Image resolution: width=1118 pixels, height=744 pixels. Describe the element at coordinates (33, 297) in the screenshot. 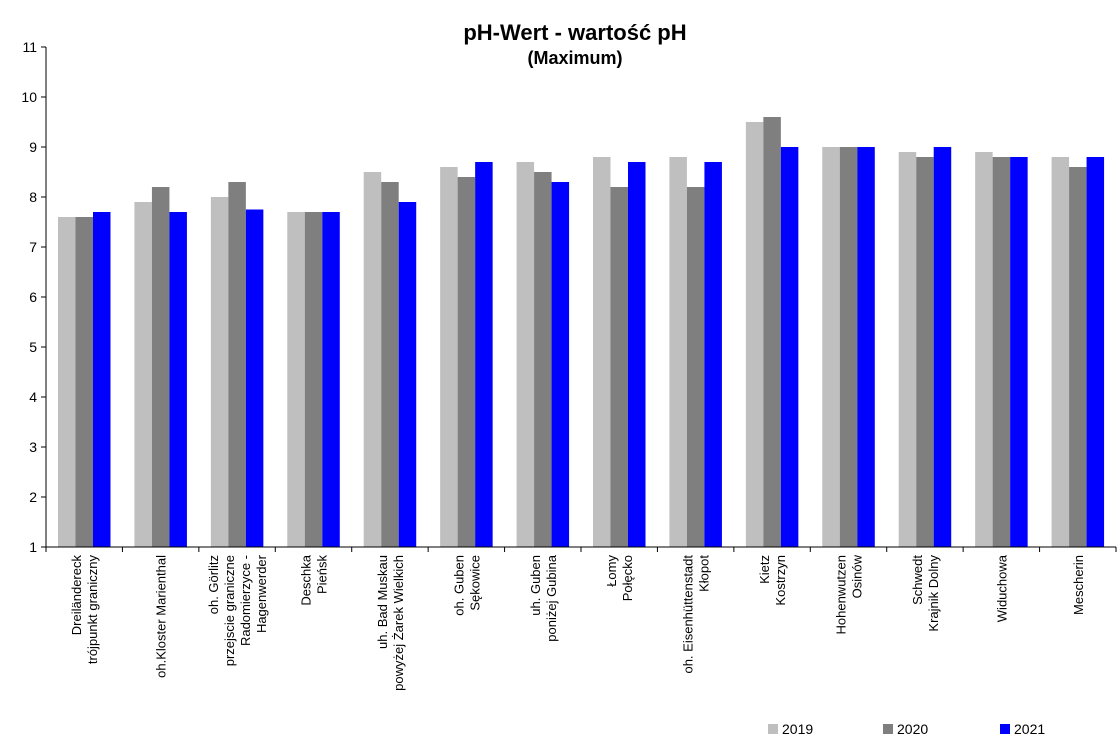

I see `y-tick-label: 6` at that location.